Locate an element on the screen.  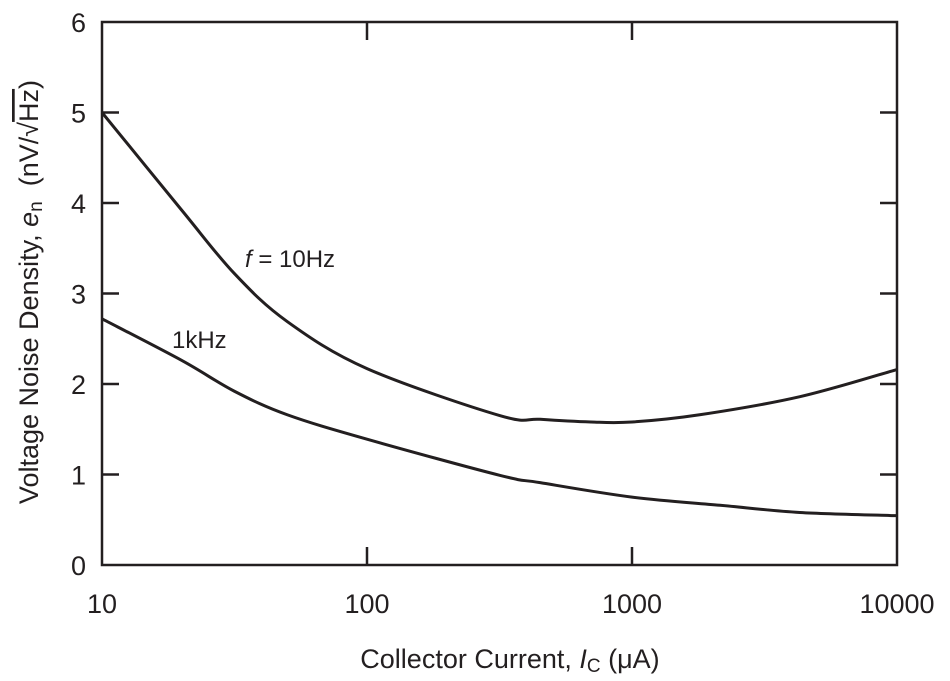
y-tick-label: 3 is located at coordinates (78, 295).